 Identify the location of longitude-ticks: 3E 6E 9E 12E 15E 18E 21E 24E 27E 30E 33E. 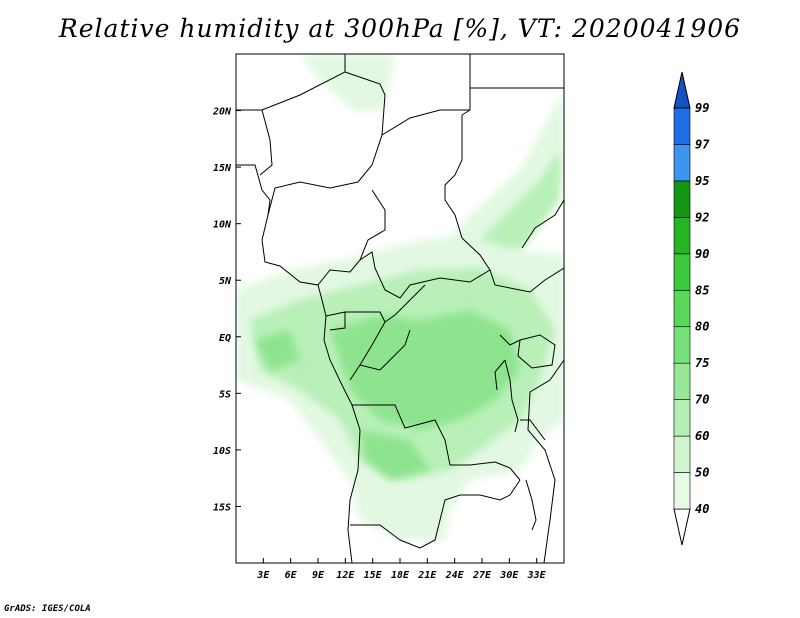
(401, 569).